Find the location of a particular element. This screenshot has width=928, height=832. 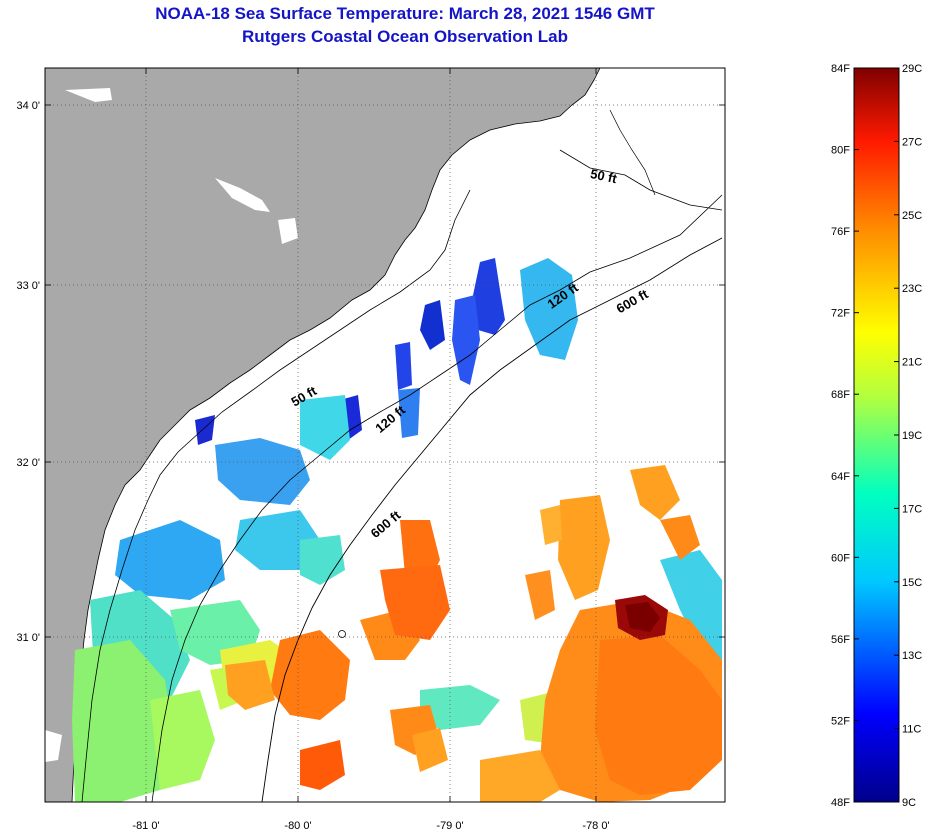

colorbar-c-label: 21C is located at coordinates (912, 363).